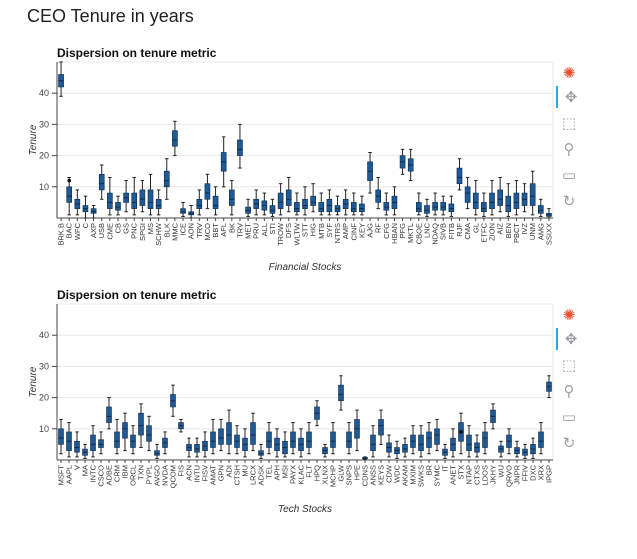 This screenshot has width=637, height=559. Describe the element at coordinates (61, 475) in the screenshot. I see `x-tick-label: MSFT` at that location.